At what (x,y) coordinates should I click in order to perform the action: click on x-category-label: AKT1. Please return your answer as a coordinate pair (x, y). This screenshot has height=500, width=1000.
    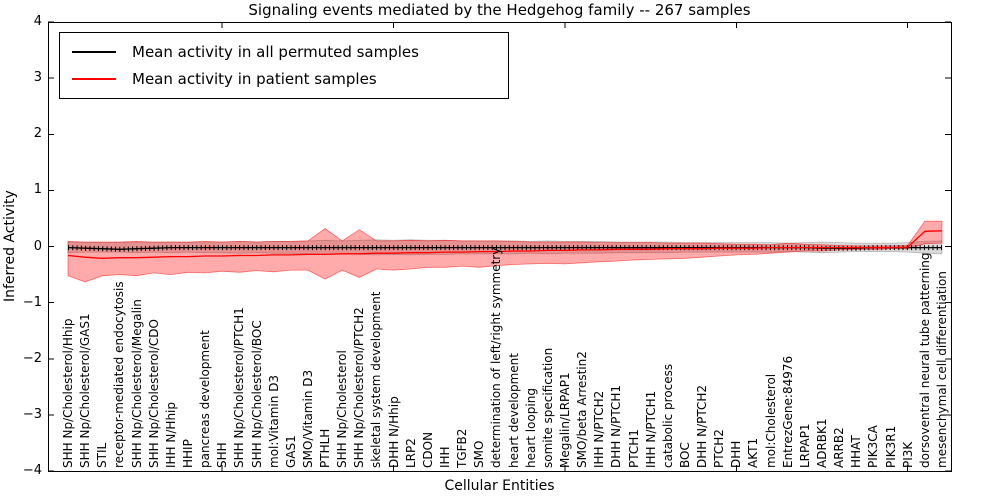
    Looking at the image, I should click on (753, 452).